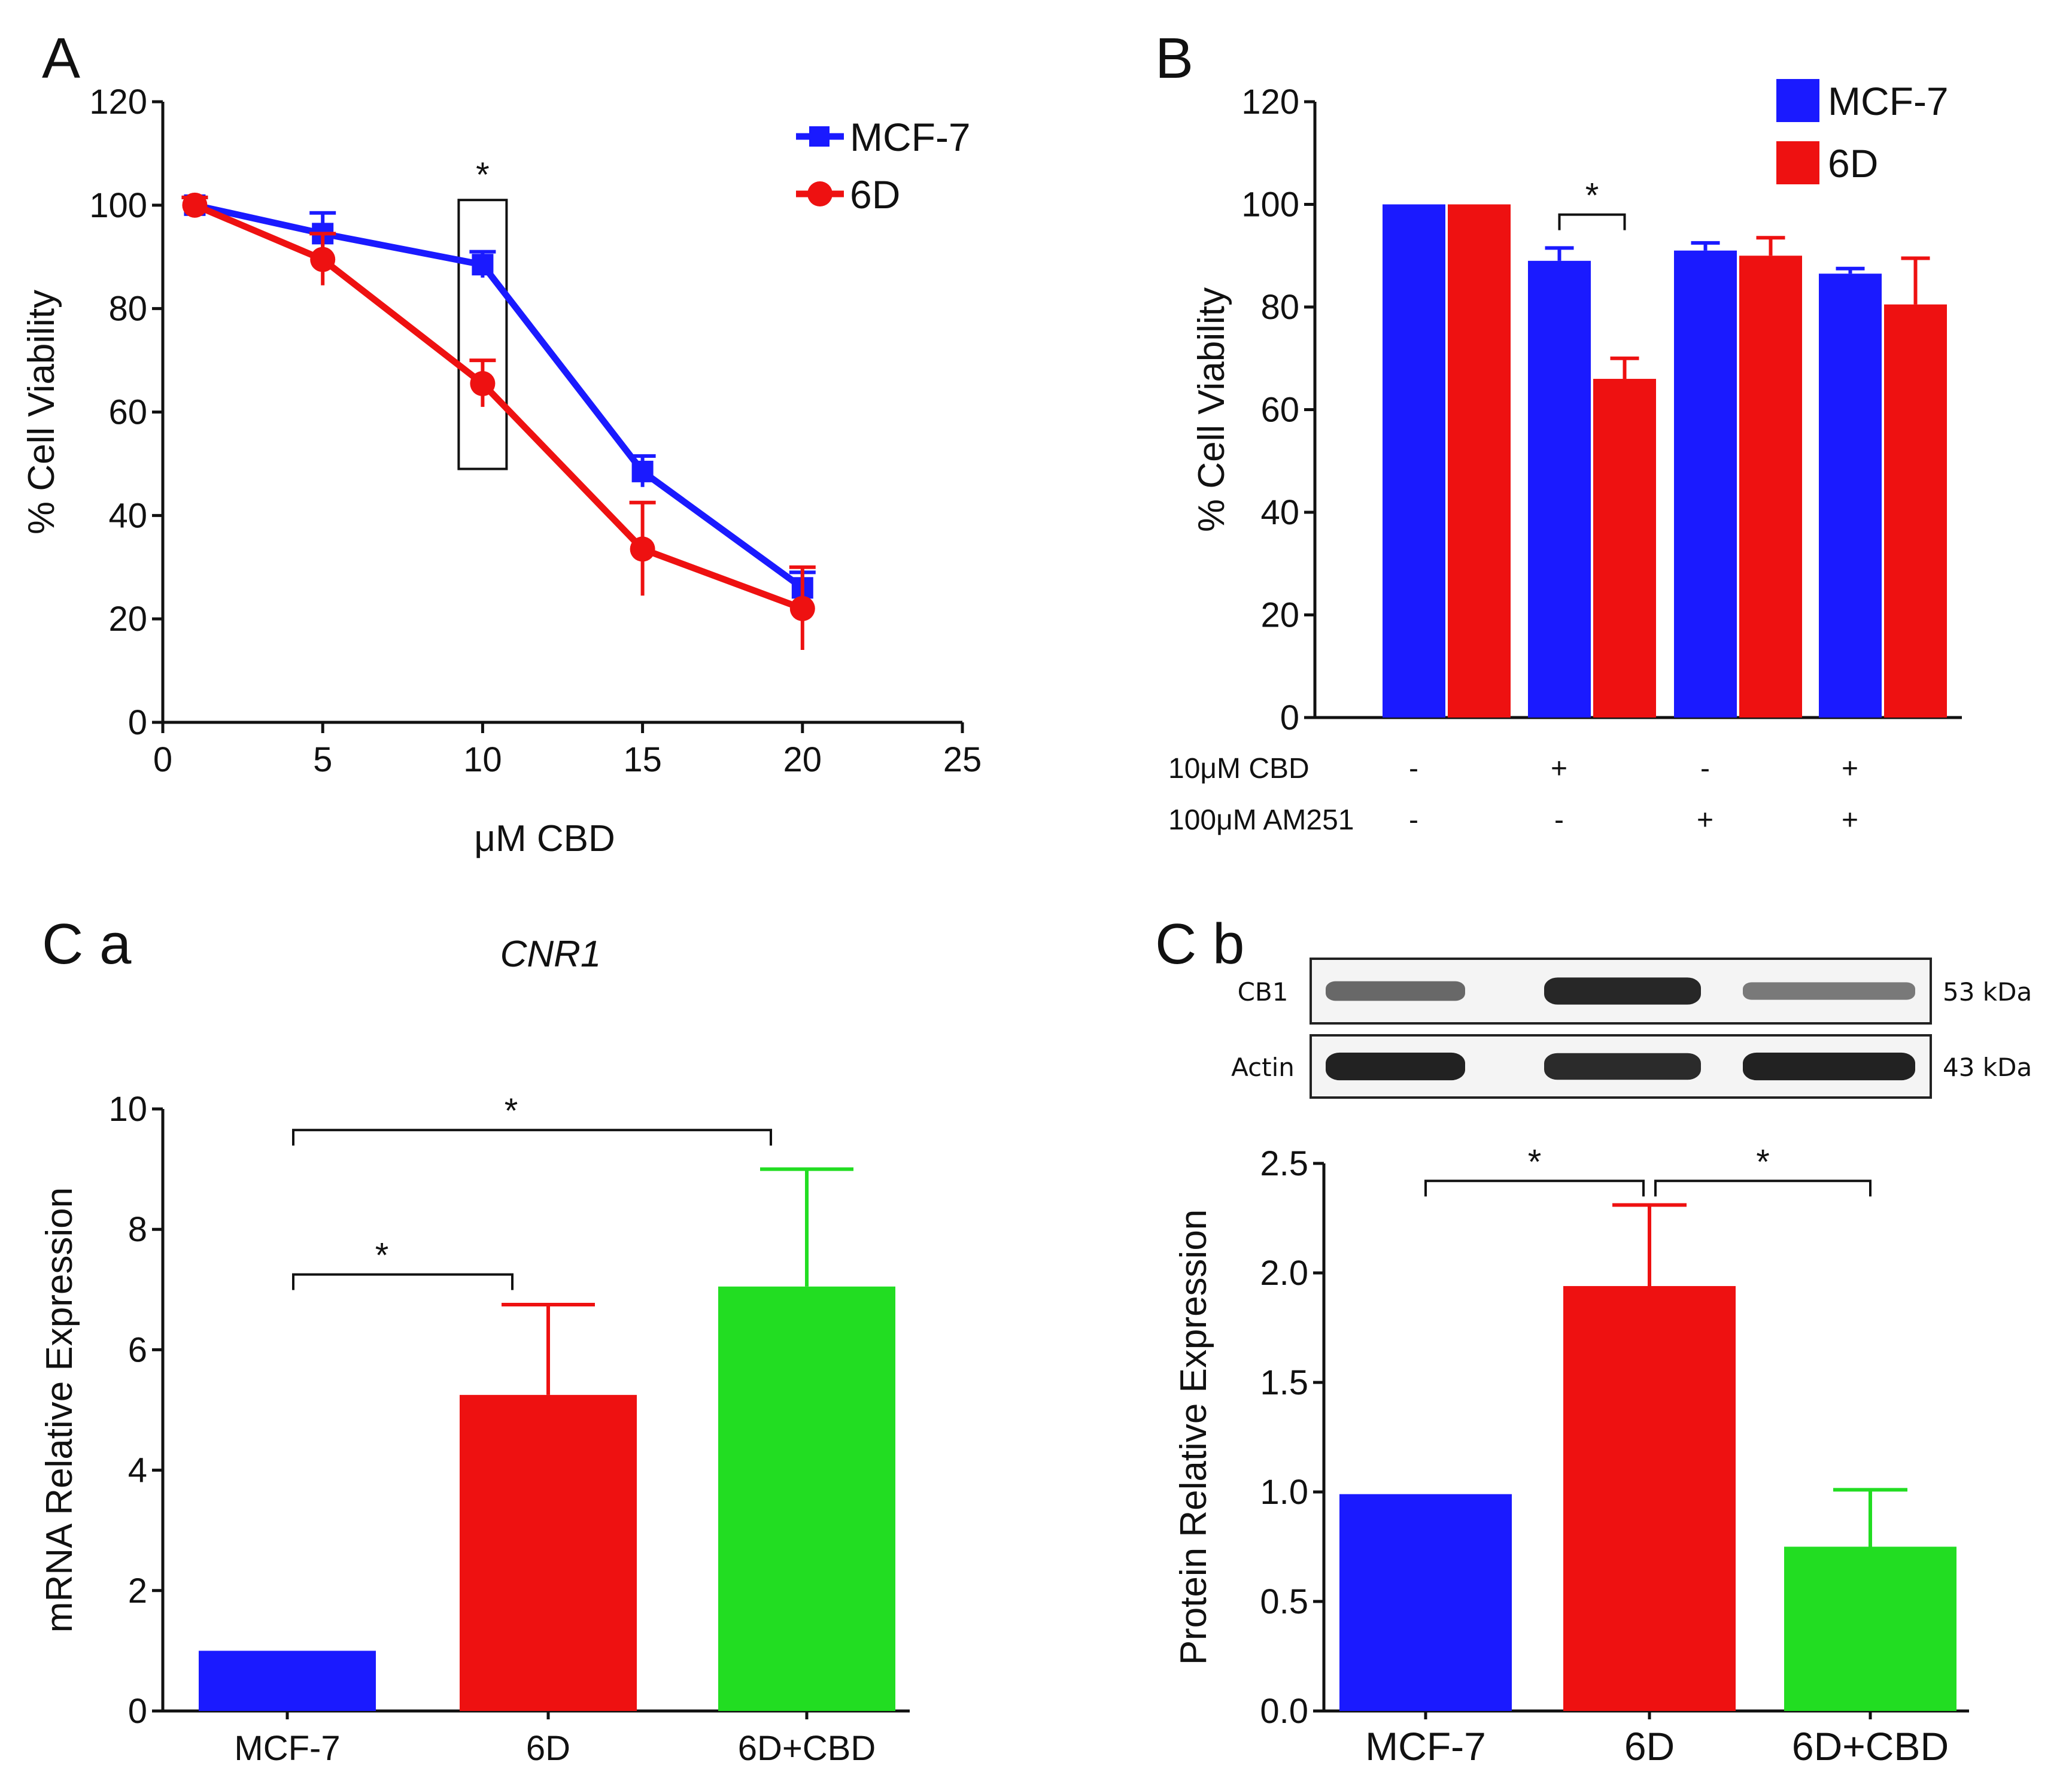  What do you see at coordinates (61, 58) in the screenshot?
I see `panel-label-a: A` at bounding box center [61, 58].